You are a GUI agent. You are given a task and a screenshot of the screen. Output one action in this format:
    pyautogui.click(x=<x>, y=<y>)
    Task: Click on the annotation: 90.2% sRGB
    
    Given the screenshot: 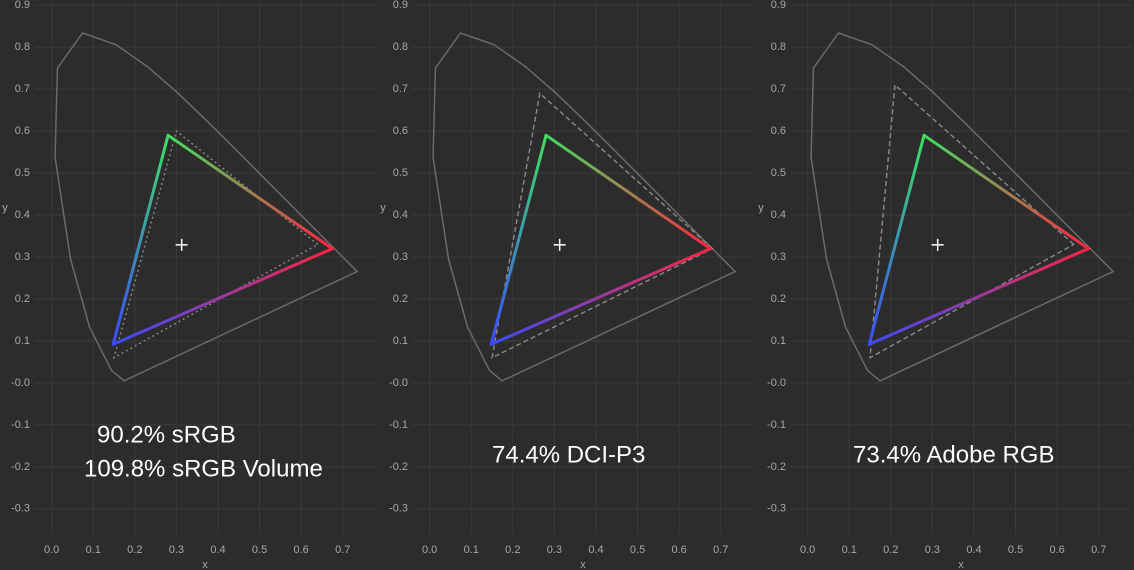 What is the action you would take?
    pyautogui.click(x=166, y=434)
    